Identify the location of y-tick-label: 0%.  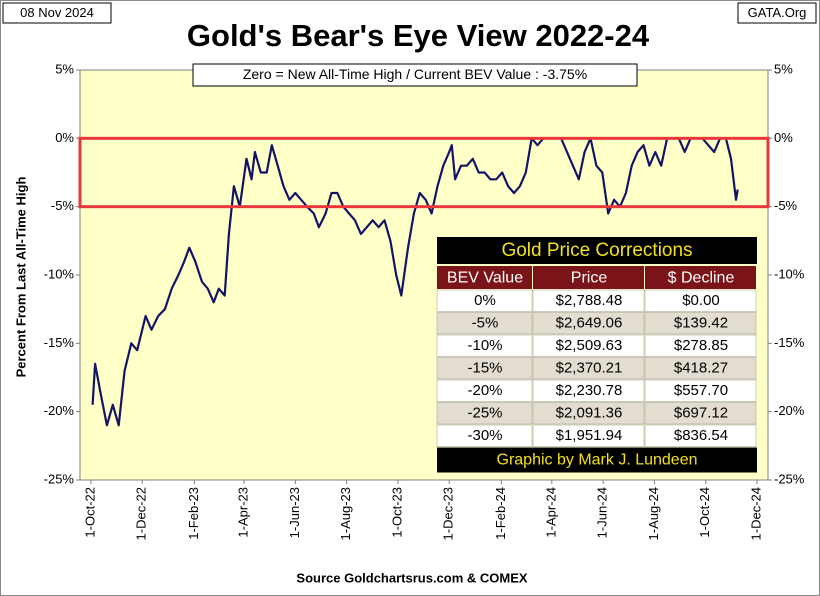
(64, 137).